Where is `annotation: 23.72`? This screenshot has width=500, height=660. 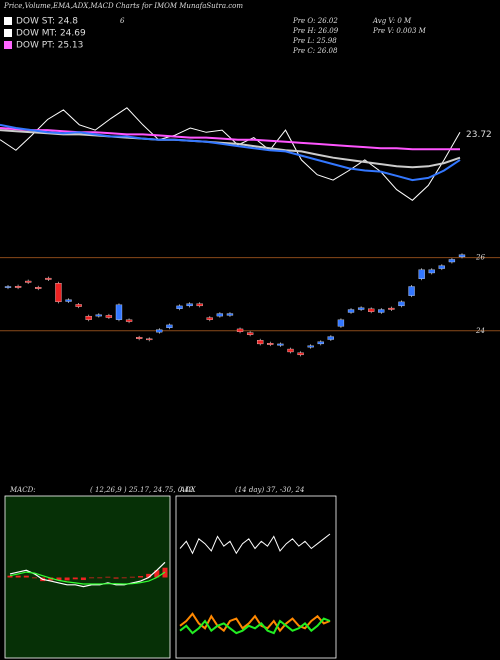
annotation: 23.72 is located at coordinates (479, 135).